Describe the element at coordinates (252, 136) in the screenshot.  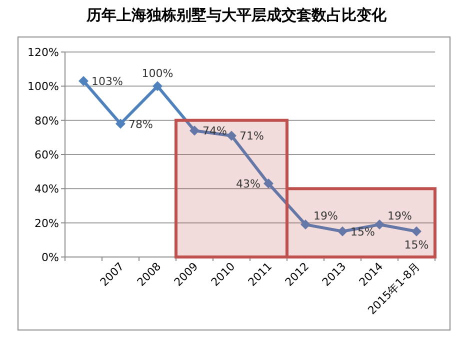
I see `text: 71%` at that location.